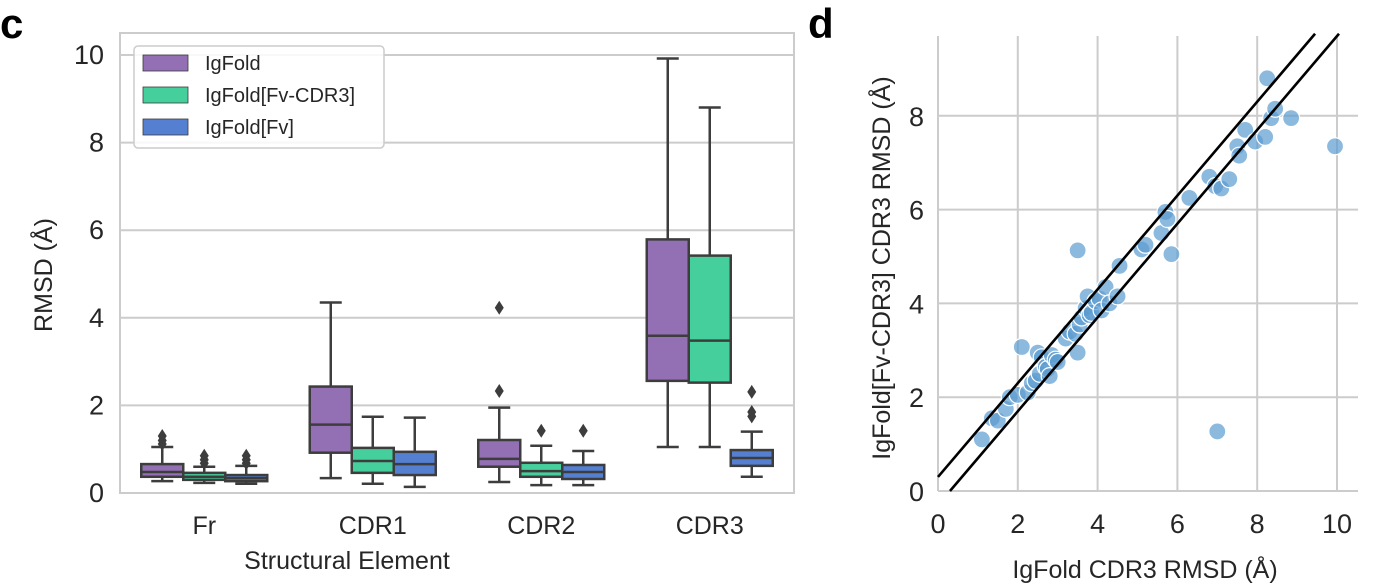 The height and width of the screenshot is (587, 1378). Describe the element at coordinates (916, 117) in the screenshot. I see `d-y-tick-label: 8` at that location.